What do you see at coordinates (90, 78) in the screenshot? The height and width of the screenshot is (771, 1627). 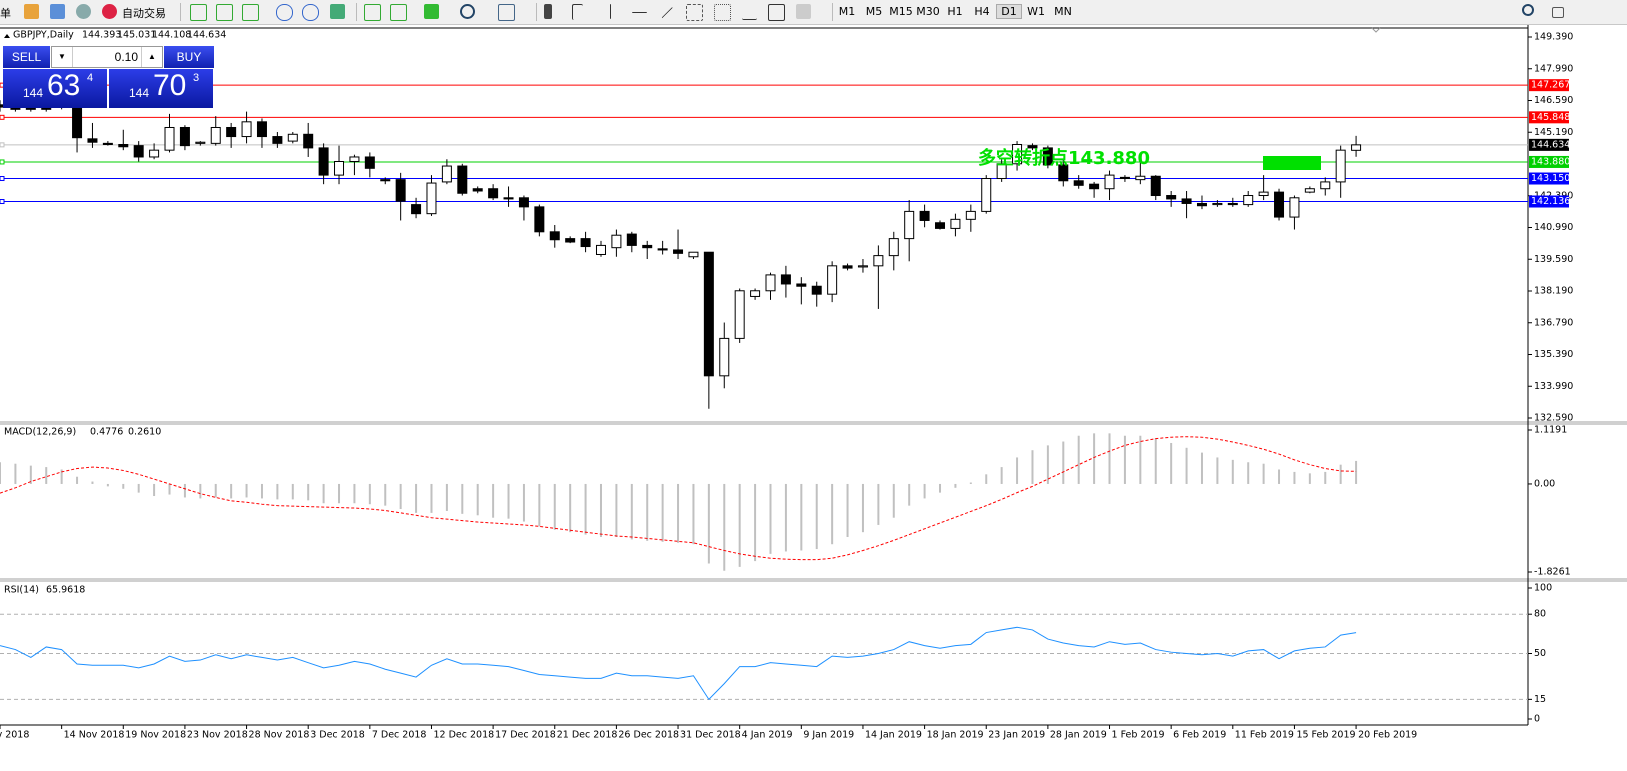 I see `price-point: 4` at bounding box center [90, 78].